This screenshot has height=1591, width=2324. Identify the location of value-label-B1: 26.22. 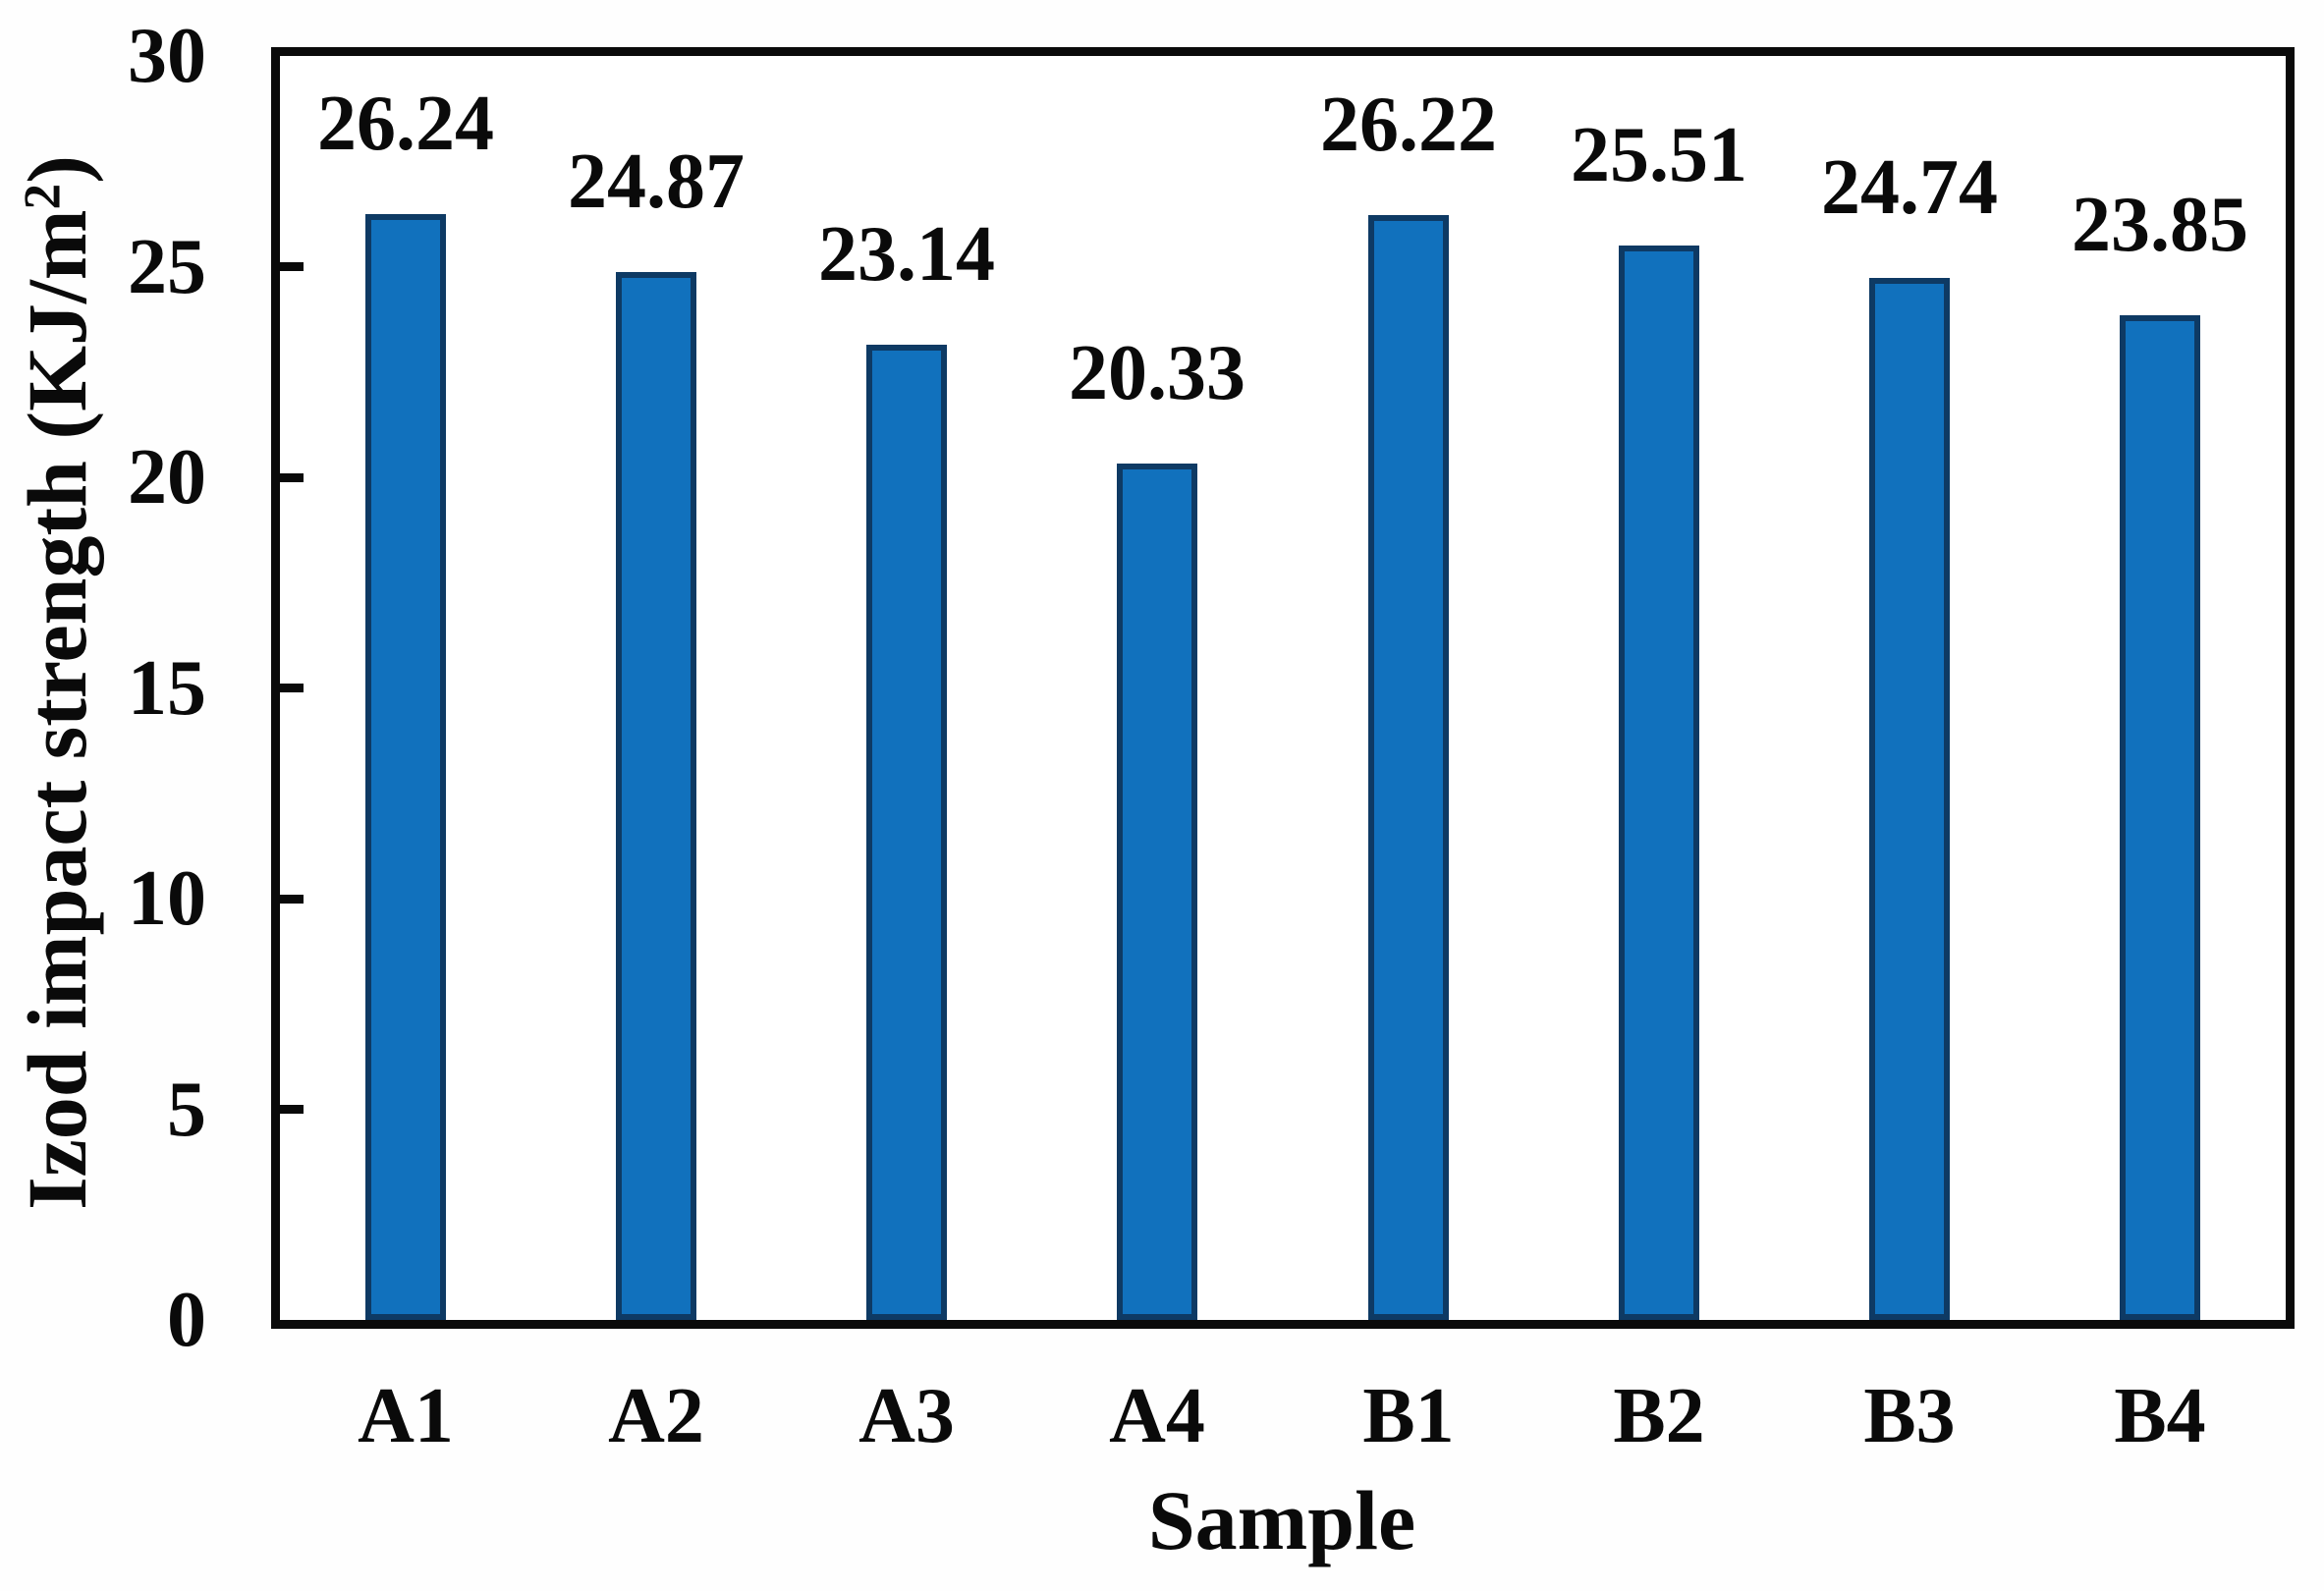
(1409, 125).